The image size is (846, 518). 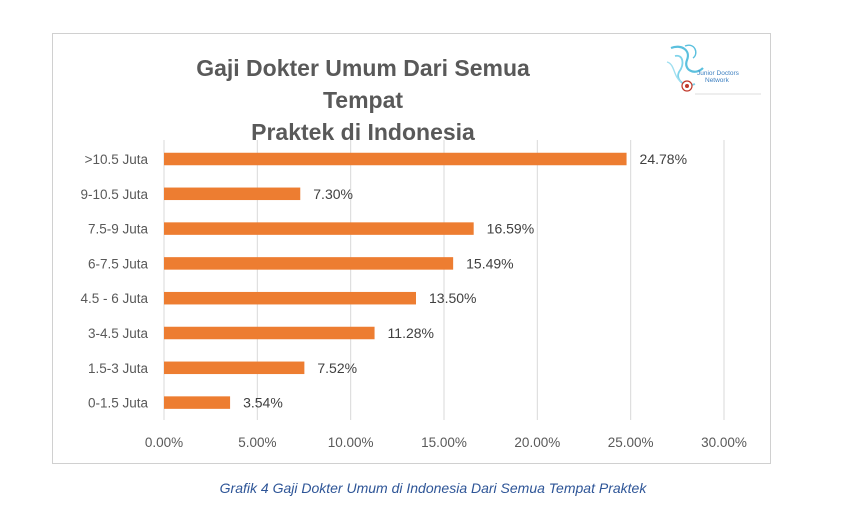 What do you see at coordinates (717, 80) in the screenshot?
I see `logo-text-line-2: Network` at bounding box center [717, 80].